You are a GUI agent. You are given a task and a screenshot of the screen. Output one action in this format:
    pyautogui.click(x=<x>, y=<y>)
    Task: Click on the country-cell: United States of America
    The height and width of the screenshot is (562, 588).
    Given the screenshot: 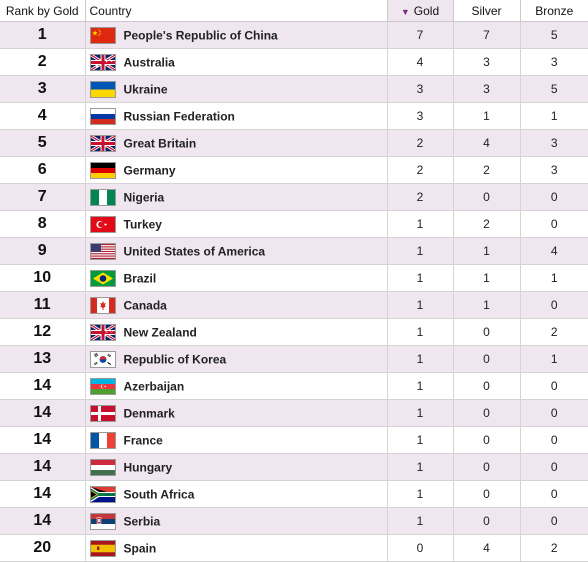 What is the action you would take?
    pyautogui.click(x=236, y=251)
    